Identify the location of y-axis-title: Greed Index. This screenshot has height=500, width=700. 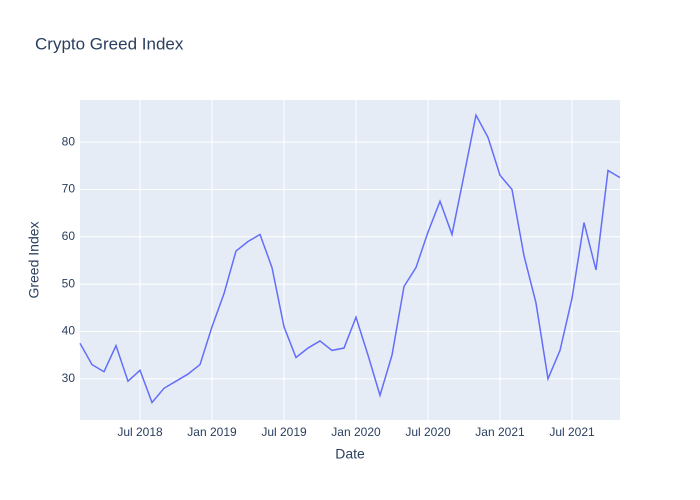
(34, 259).